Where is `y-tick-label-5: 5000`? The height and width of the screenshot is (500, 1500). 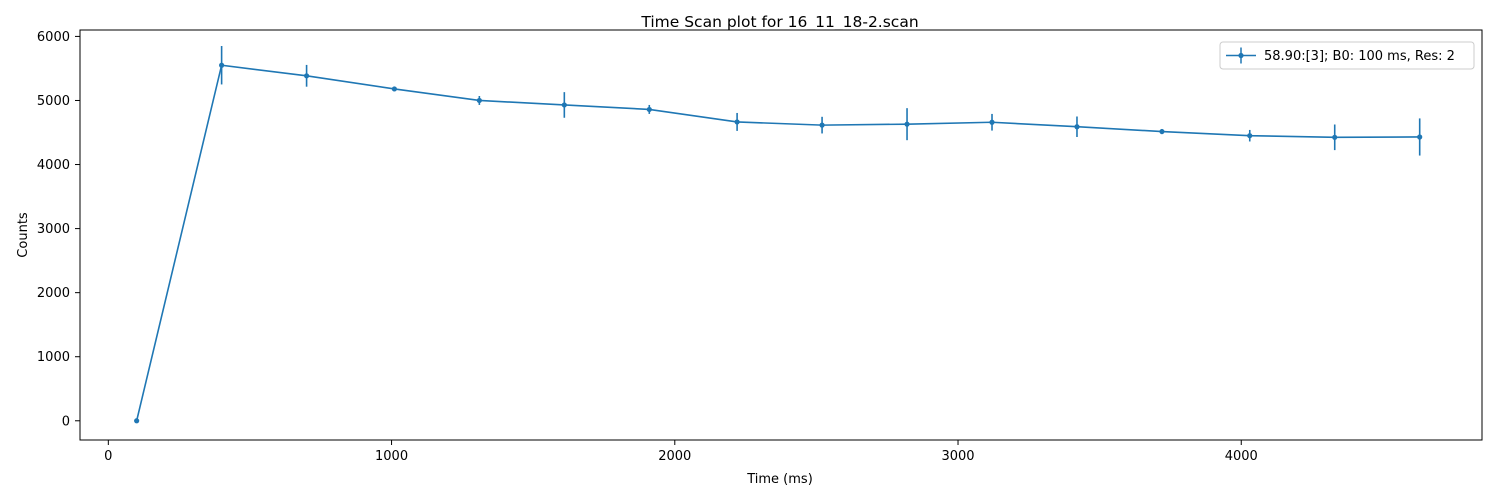 y-tick-label-5: 5000 is located at coordinates (53, 101).